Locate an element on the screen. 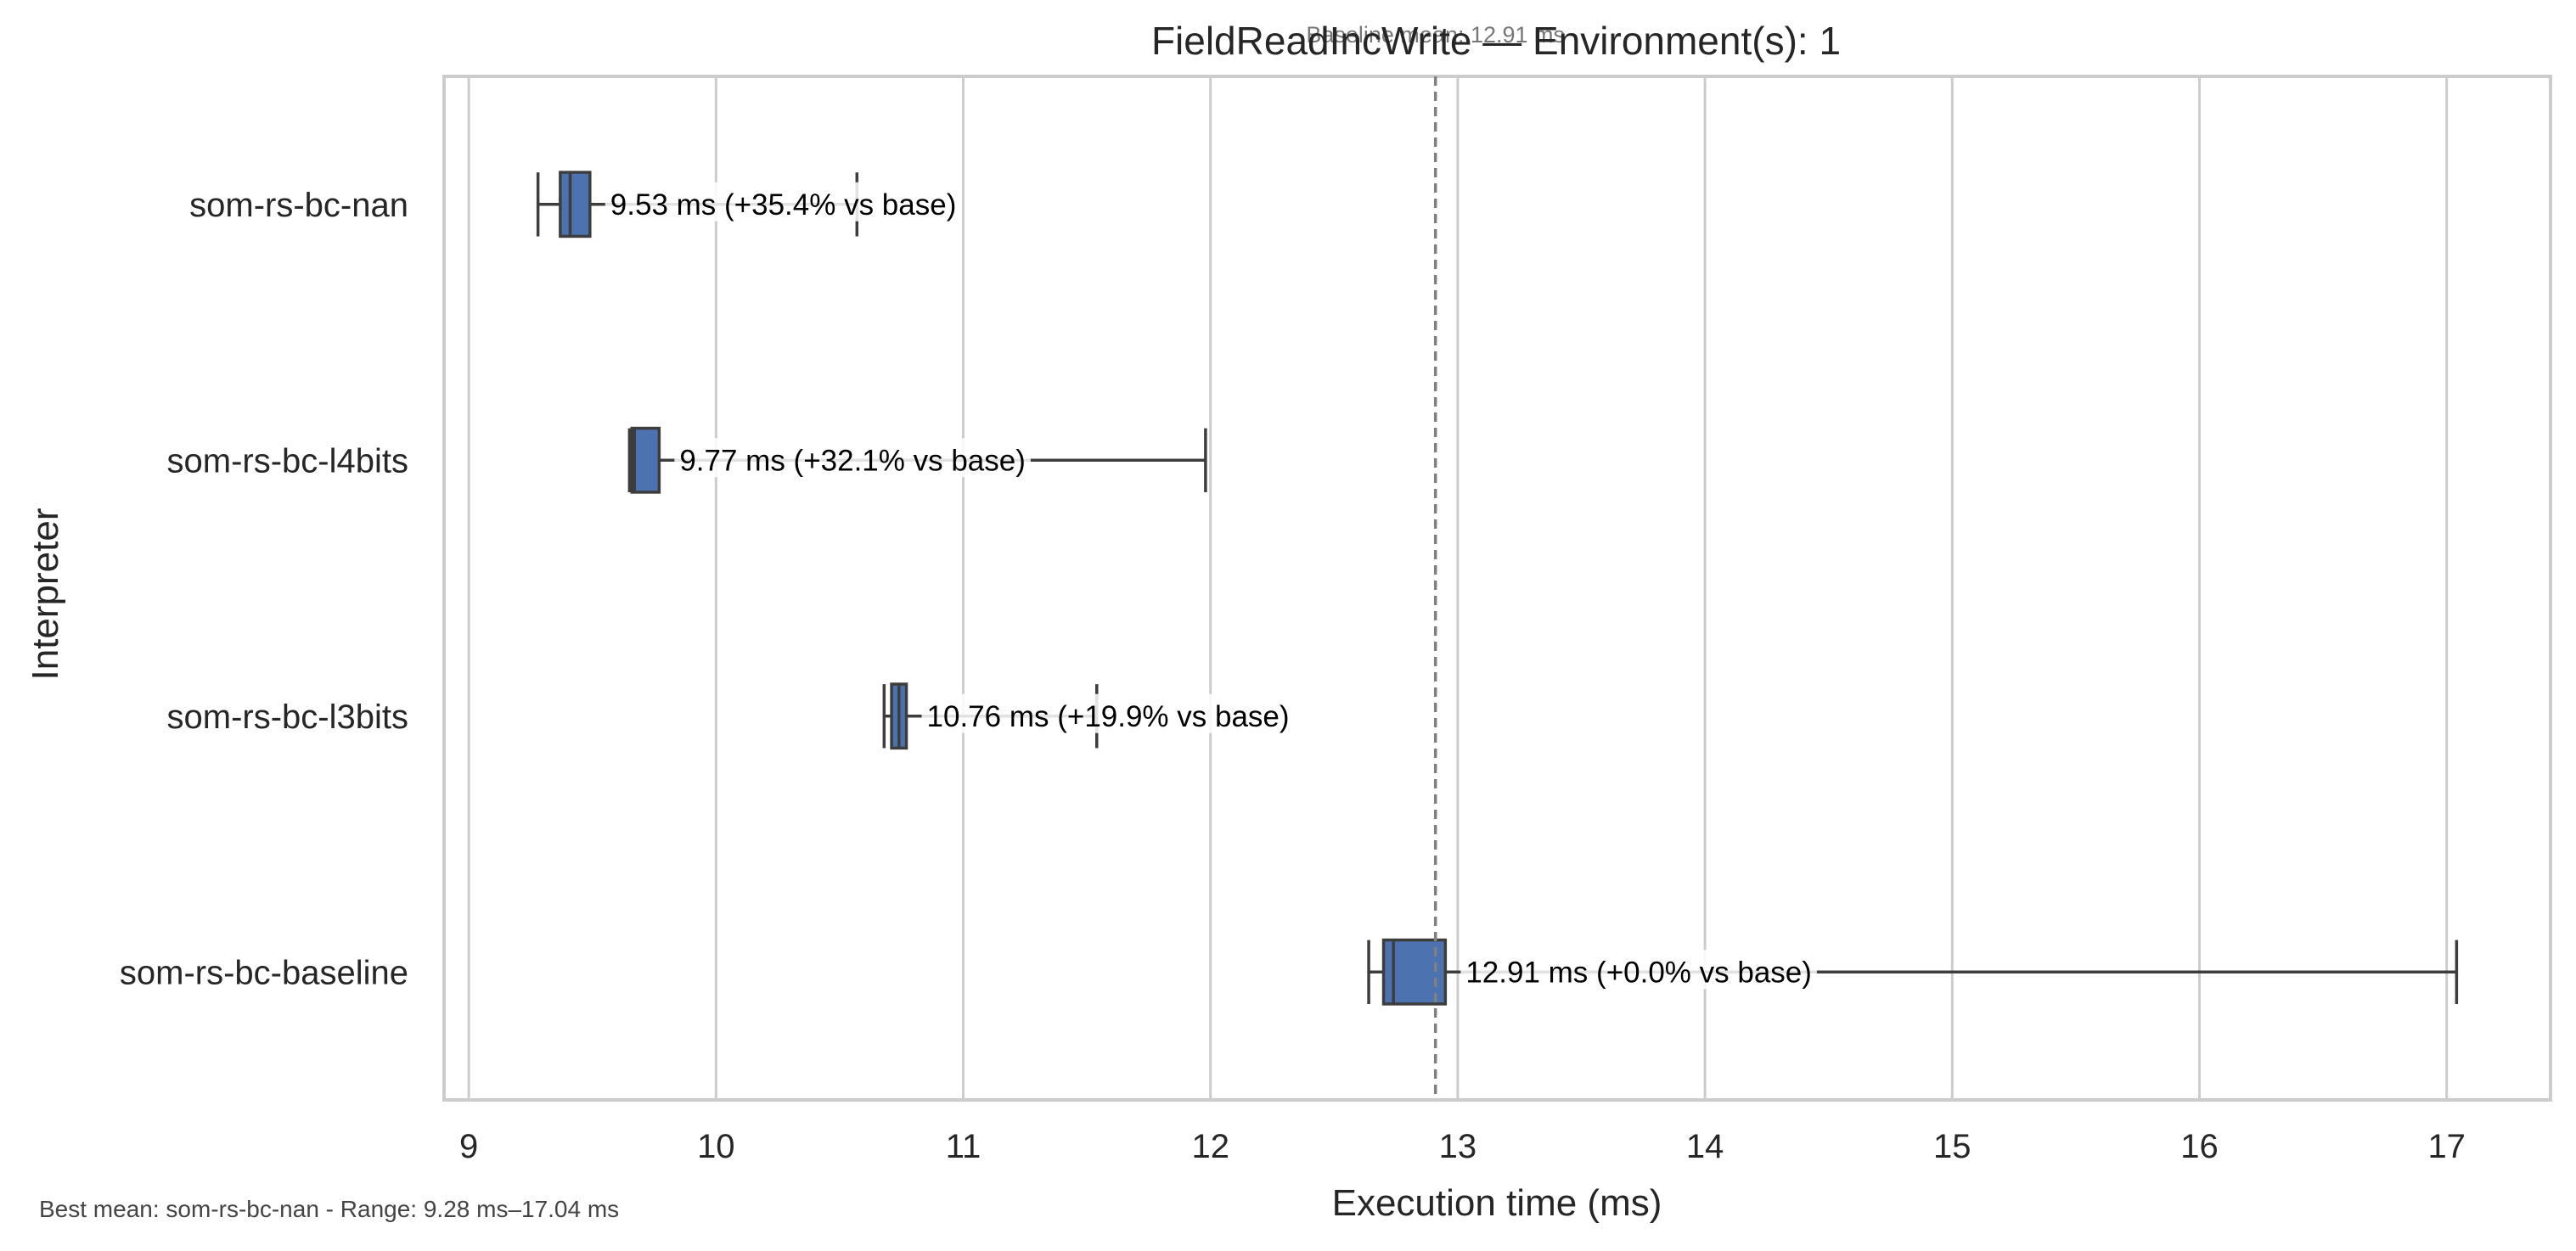  y-axis-label: Interpreter is located at coordinates (45, 594).